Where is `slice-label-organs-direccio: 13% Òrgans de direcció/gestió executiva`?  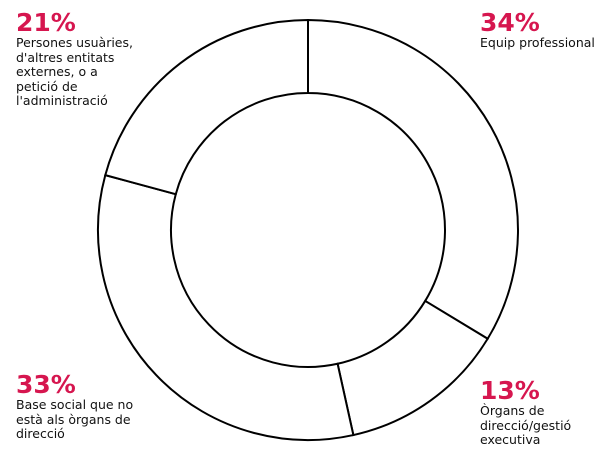
slice-label-organs-direccio: 13% Òrgans de direcció/gestió executiva is located at coordinates (525, 413).